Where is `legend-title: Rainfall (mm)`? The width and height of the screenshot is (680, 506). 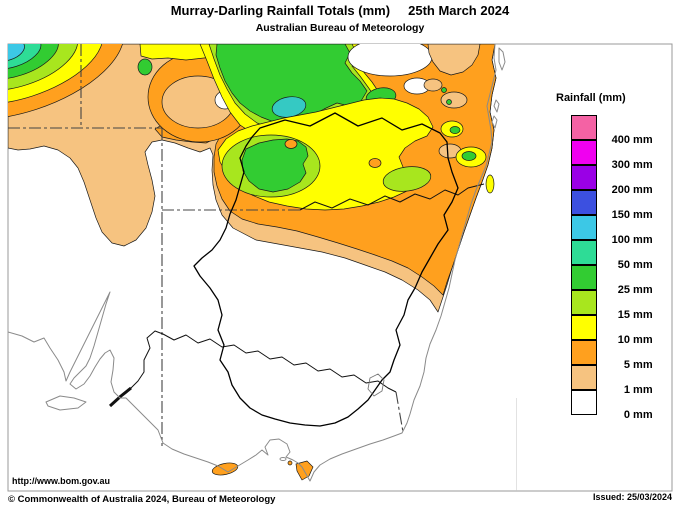 legend-title: Rainfall (mm) is located at coordinates (591, 98).